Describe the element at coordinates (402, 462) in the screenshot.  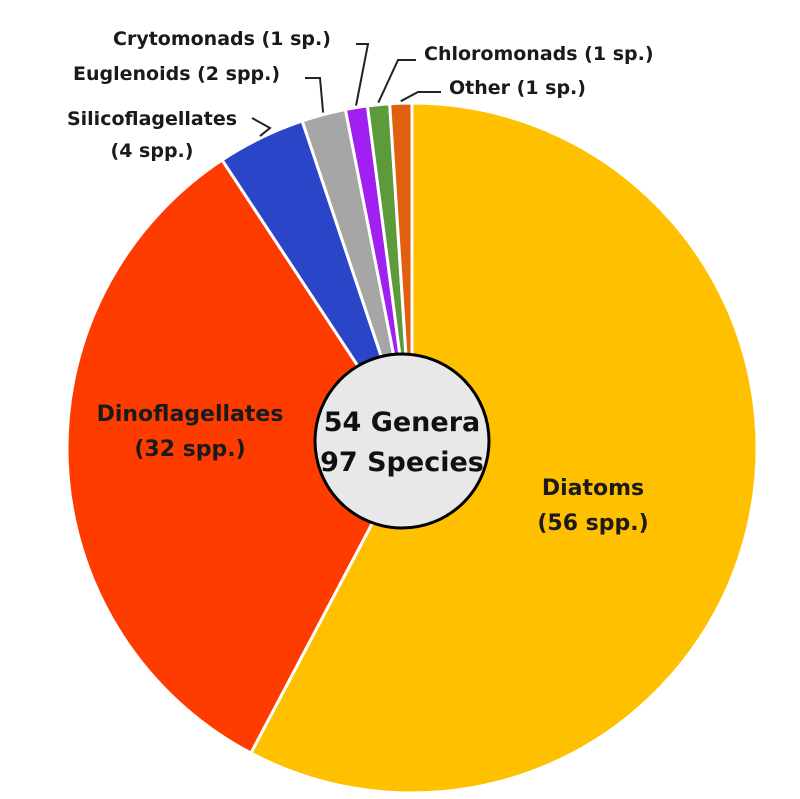
I see `center-species: 97 Species` at that location.